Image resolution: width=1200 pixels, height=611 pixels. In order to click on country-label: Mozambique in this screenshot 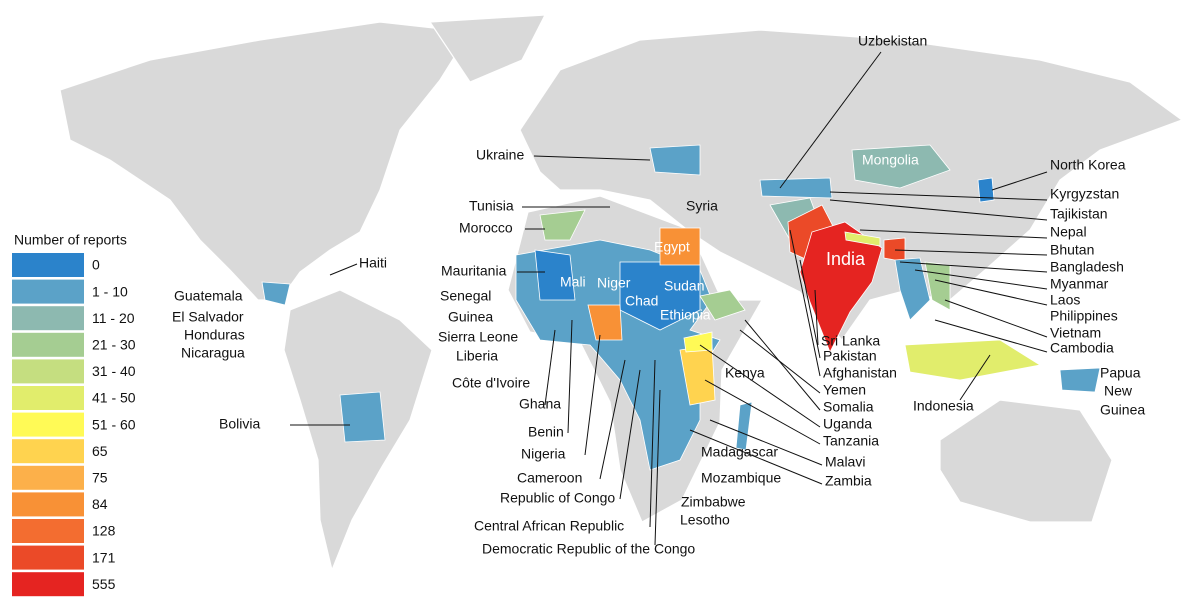, I will do `click(741, 478)`.